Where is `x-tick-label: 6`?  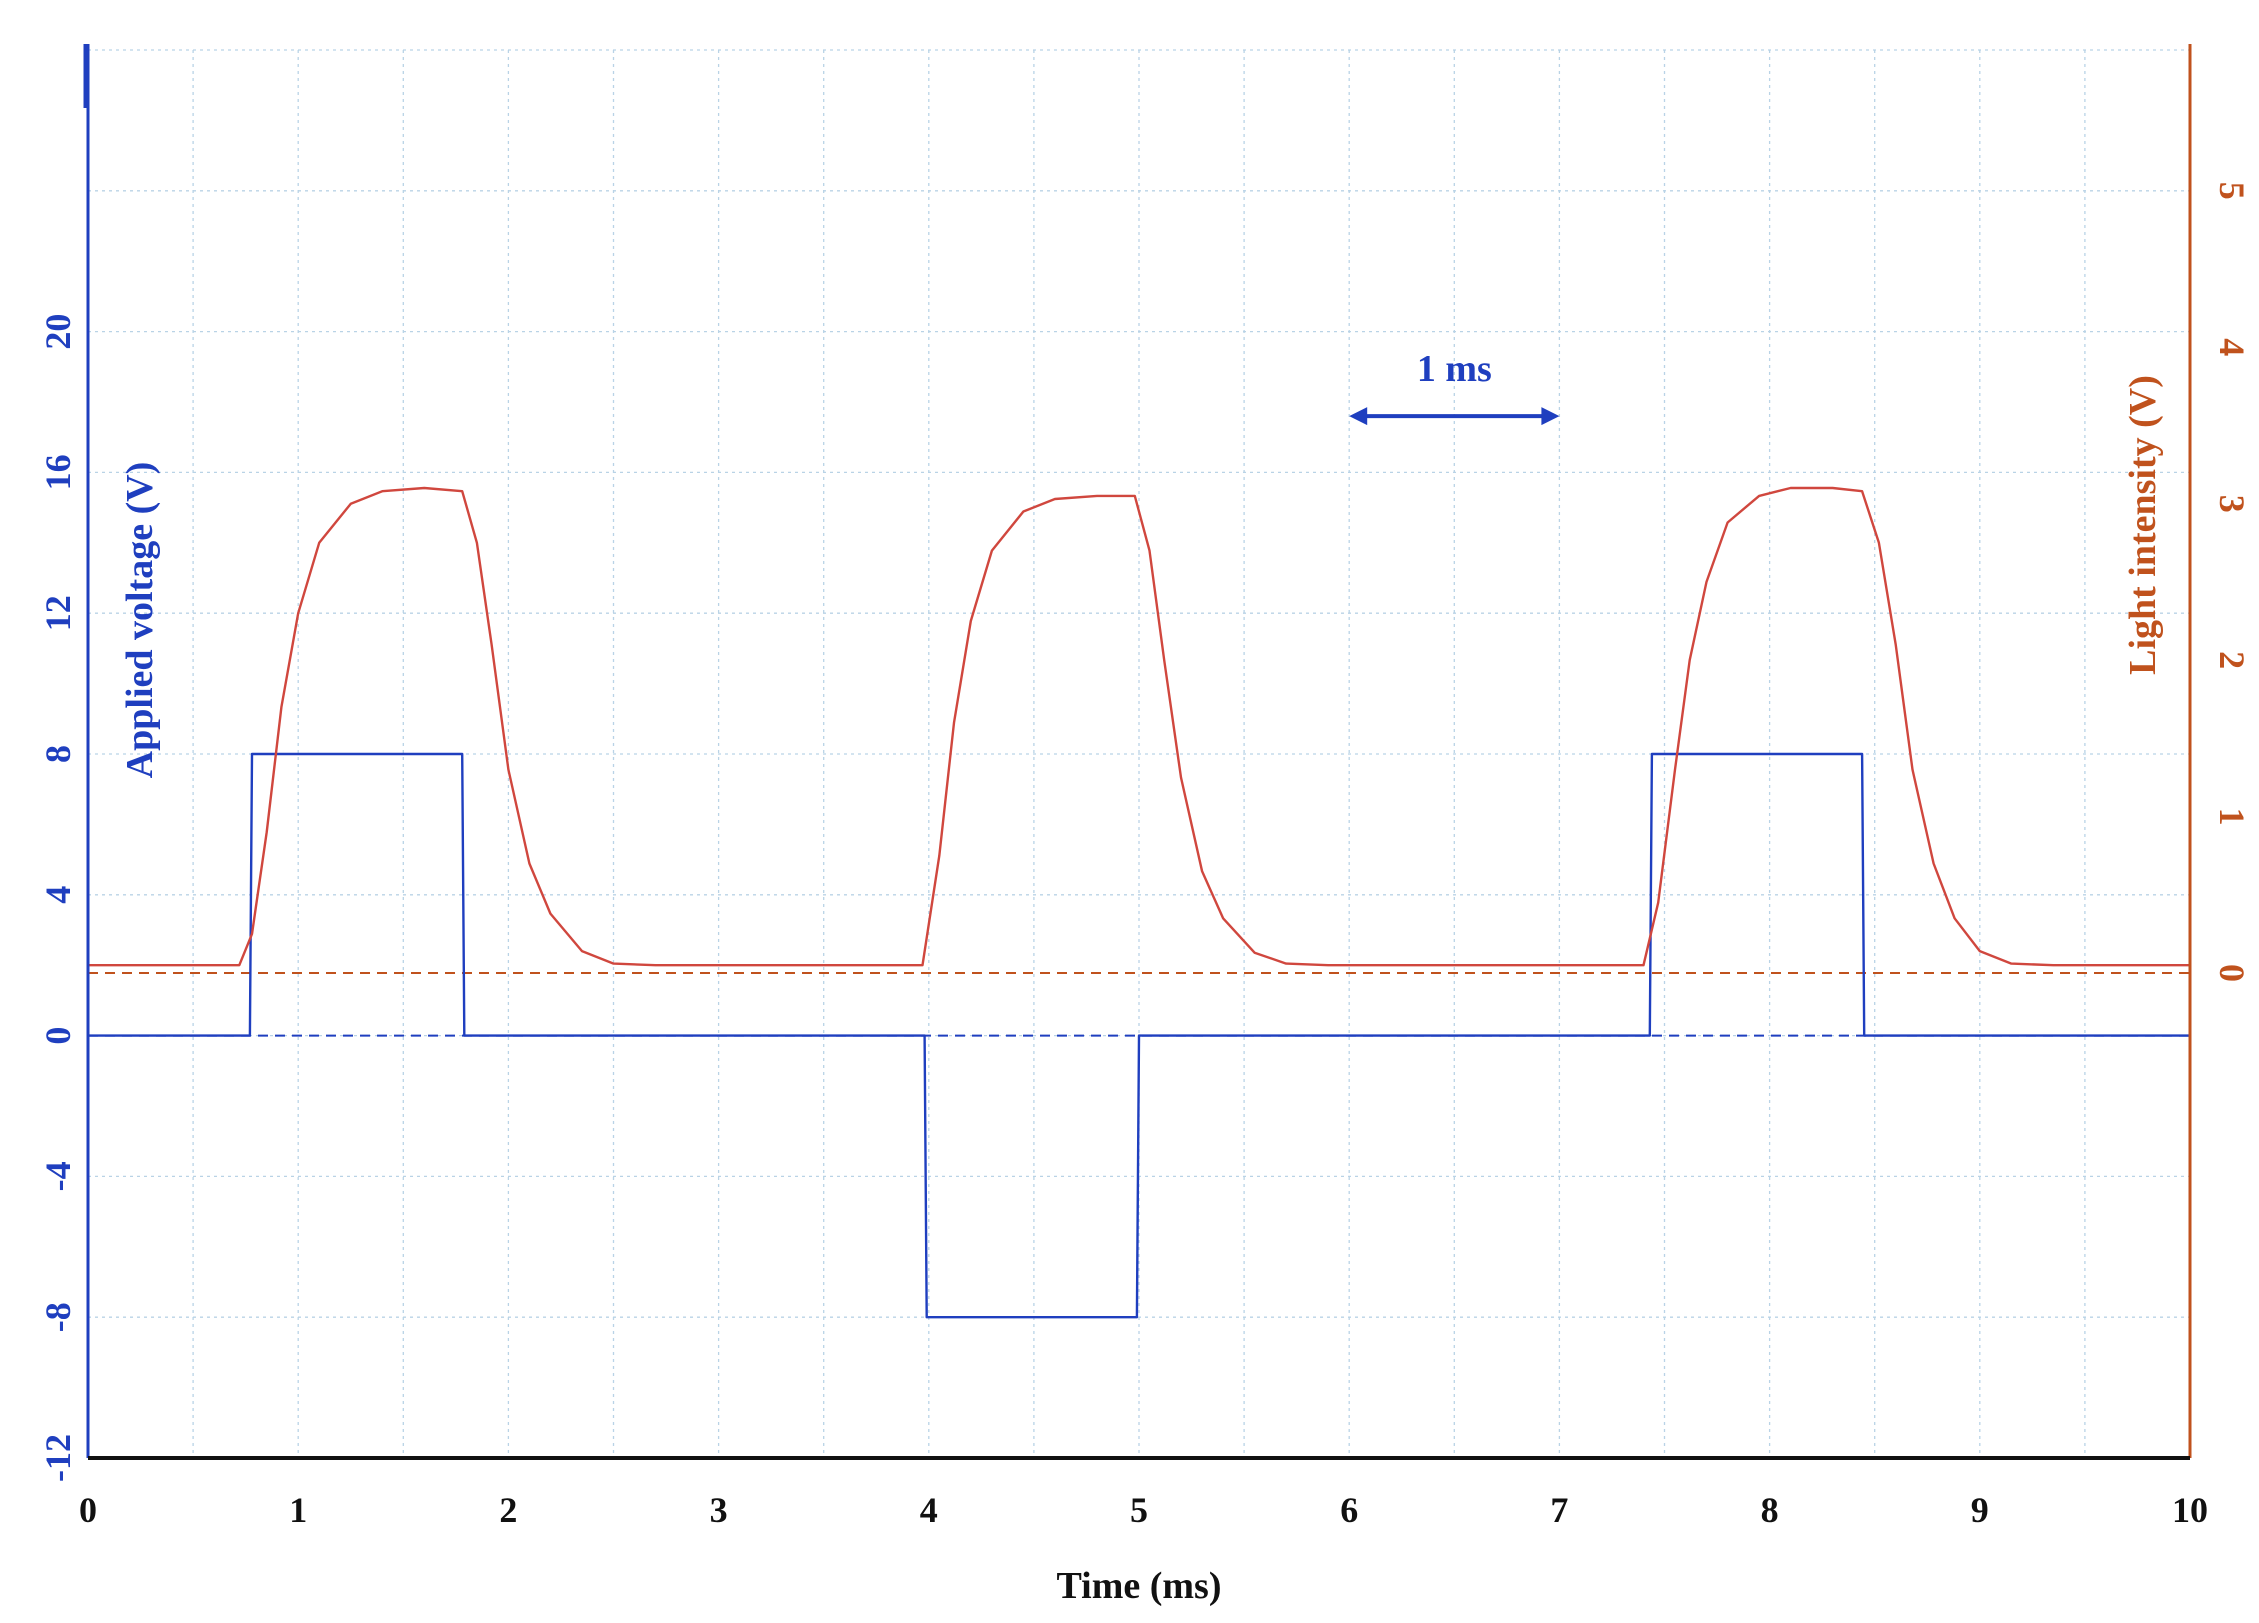
x-tick-label: 6 is located at coordinates (1349, 1510).